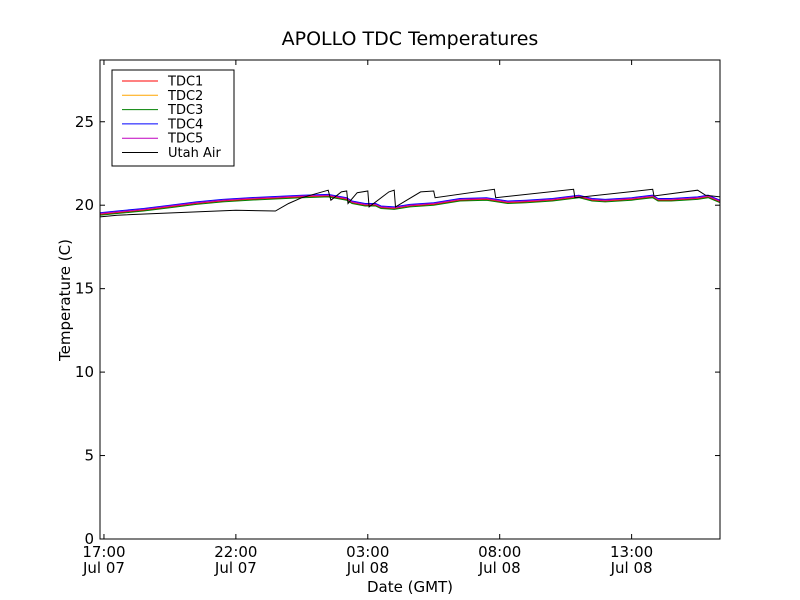 The height and width of the screenshot is (600, 800). What do you see at coordinates (631, 552) in the screenshot?
I see `x-tick-label-time: 13:00` at bounding box center [631, 552].